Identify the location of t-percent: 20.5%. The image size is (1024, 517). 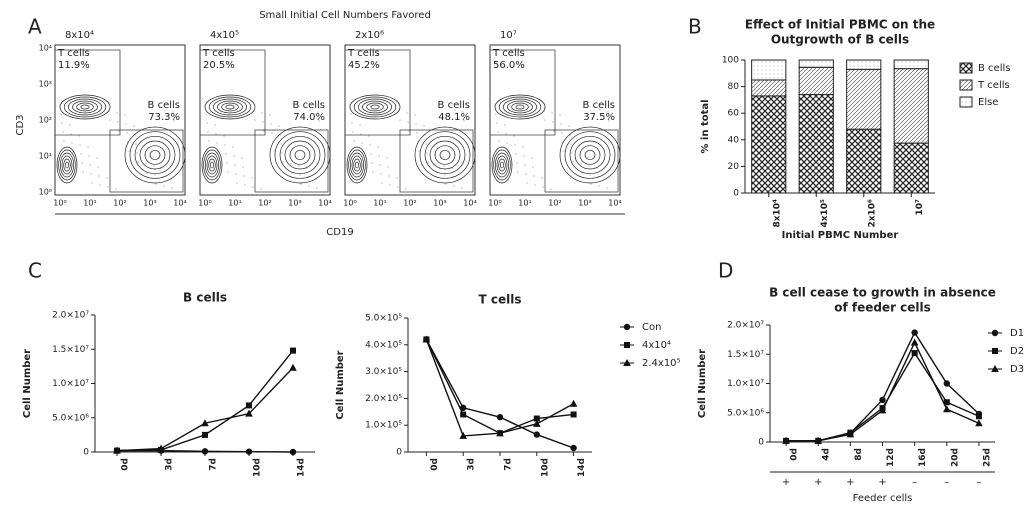
(219, 65).